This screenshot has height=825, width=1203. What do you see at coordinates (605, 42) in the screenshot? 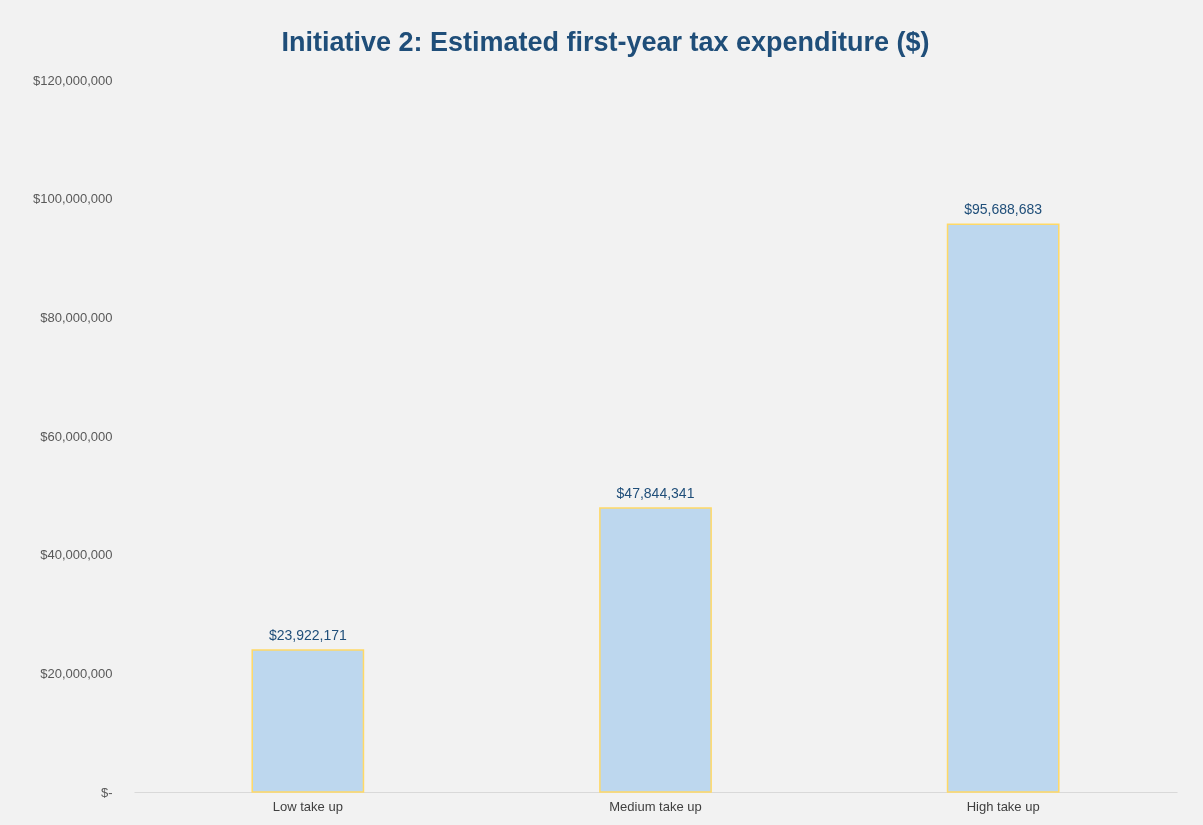
I see `chart-title: Initiative 2: Estimated first-year tax expenditure ($)` at bounding box center [605, 42].